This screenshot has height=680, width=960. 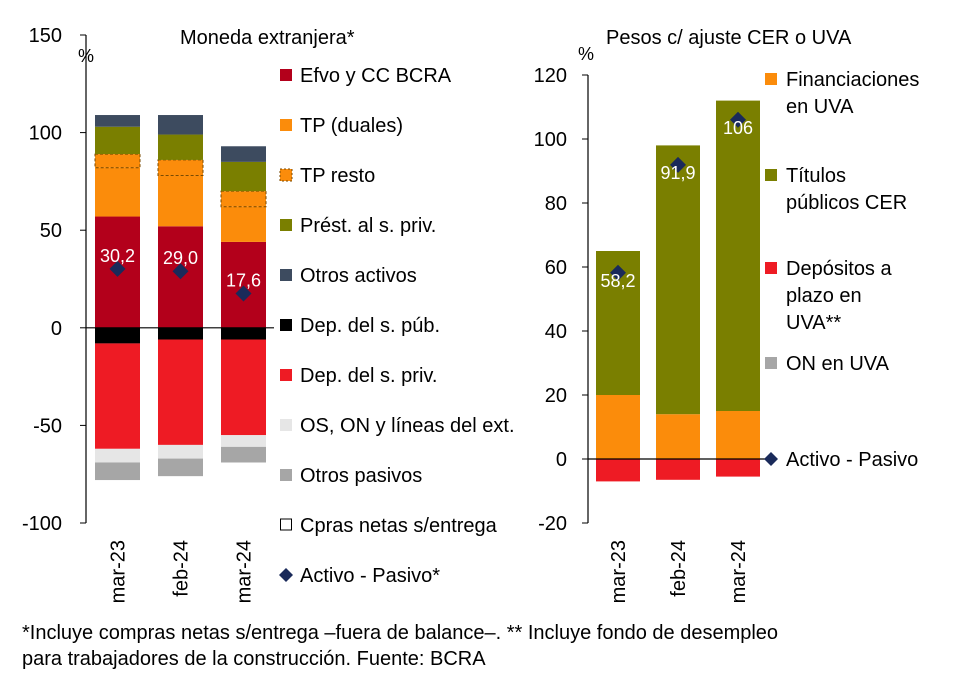 What do you see at coordinates (351, 126) in the screenshot?
I see `legend-left-label-tp-duales: TP (duales)` at bounding box center [351, 126].